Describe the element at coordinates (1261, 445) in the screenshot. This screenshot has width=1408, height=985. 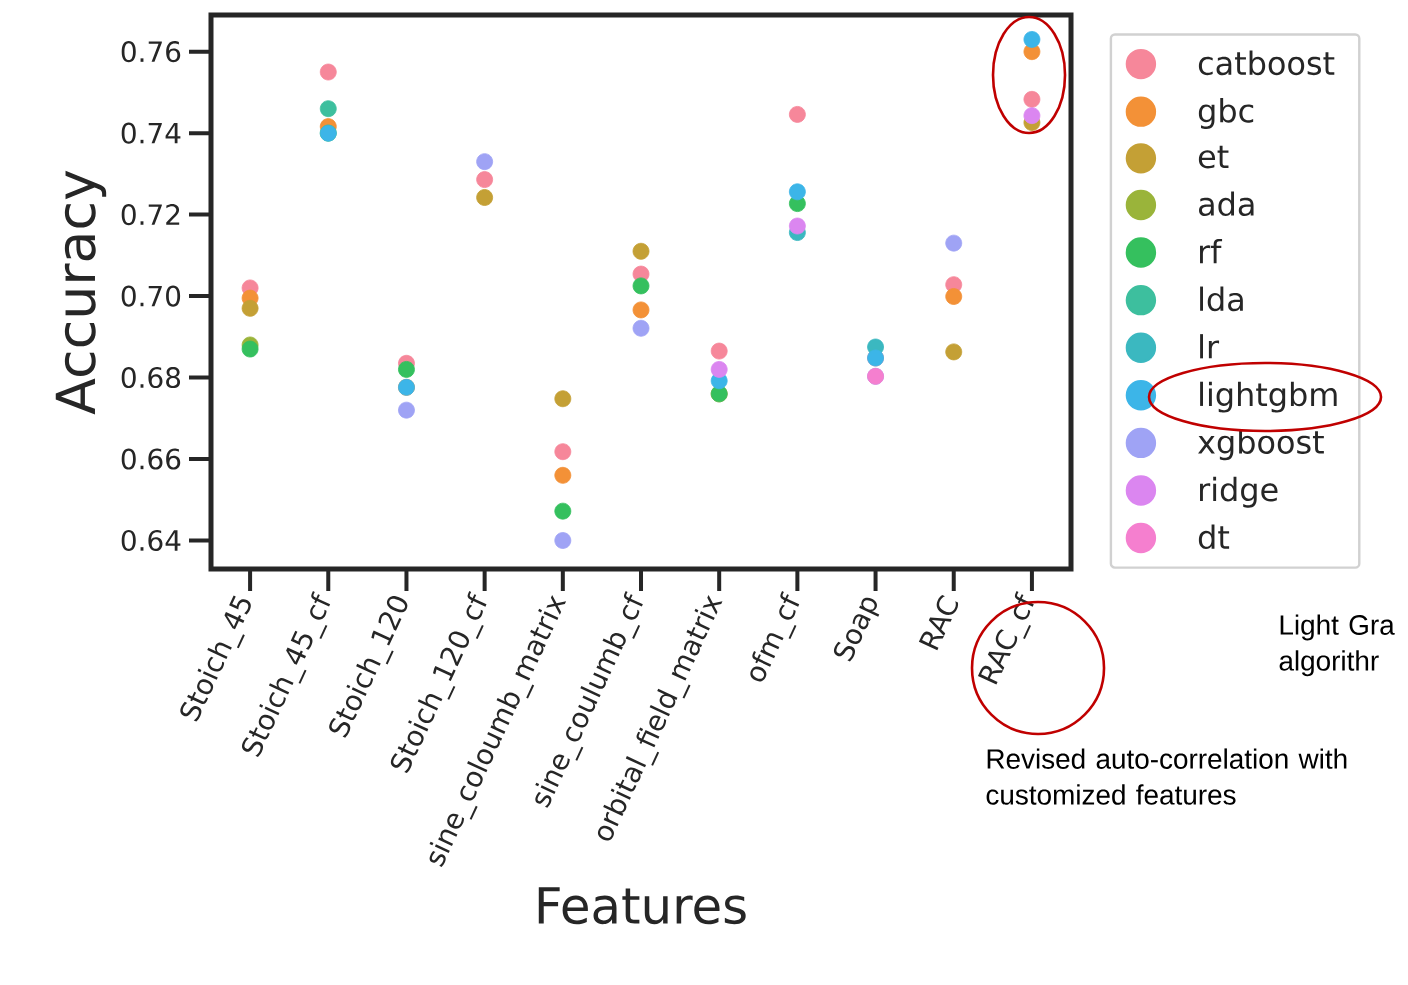
I see `legend-label: xgboost` at that location.